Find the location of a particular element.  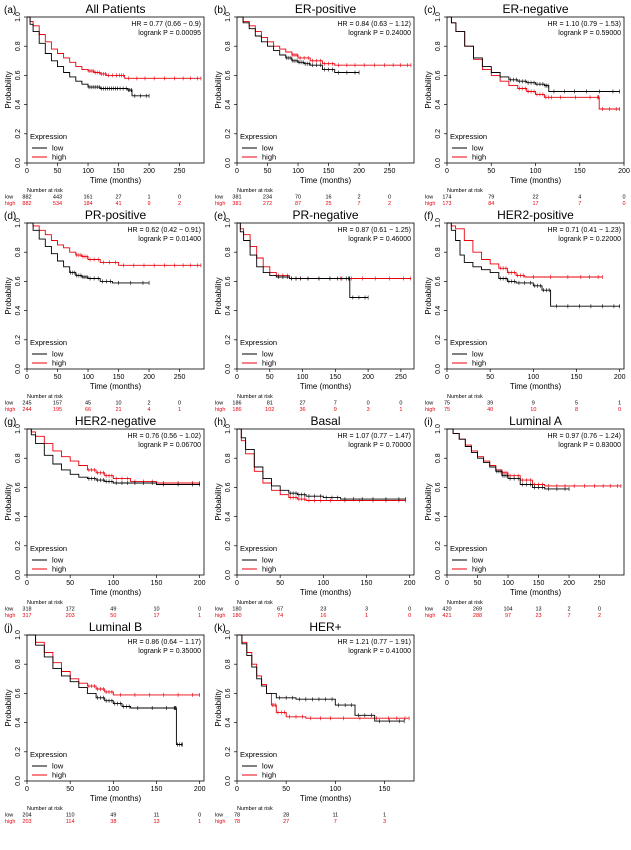

risk-count-low: 11 is located at coordinates (157, 816).